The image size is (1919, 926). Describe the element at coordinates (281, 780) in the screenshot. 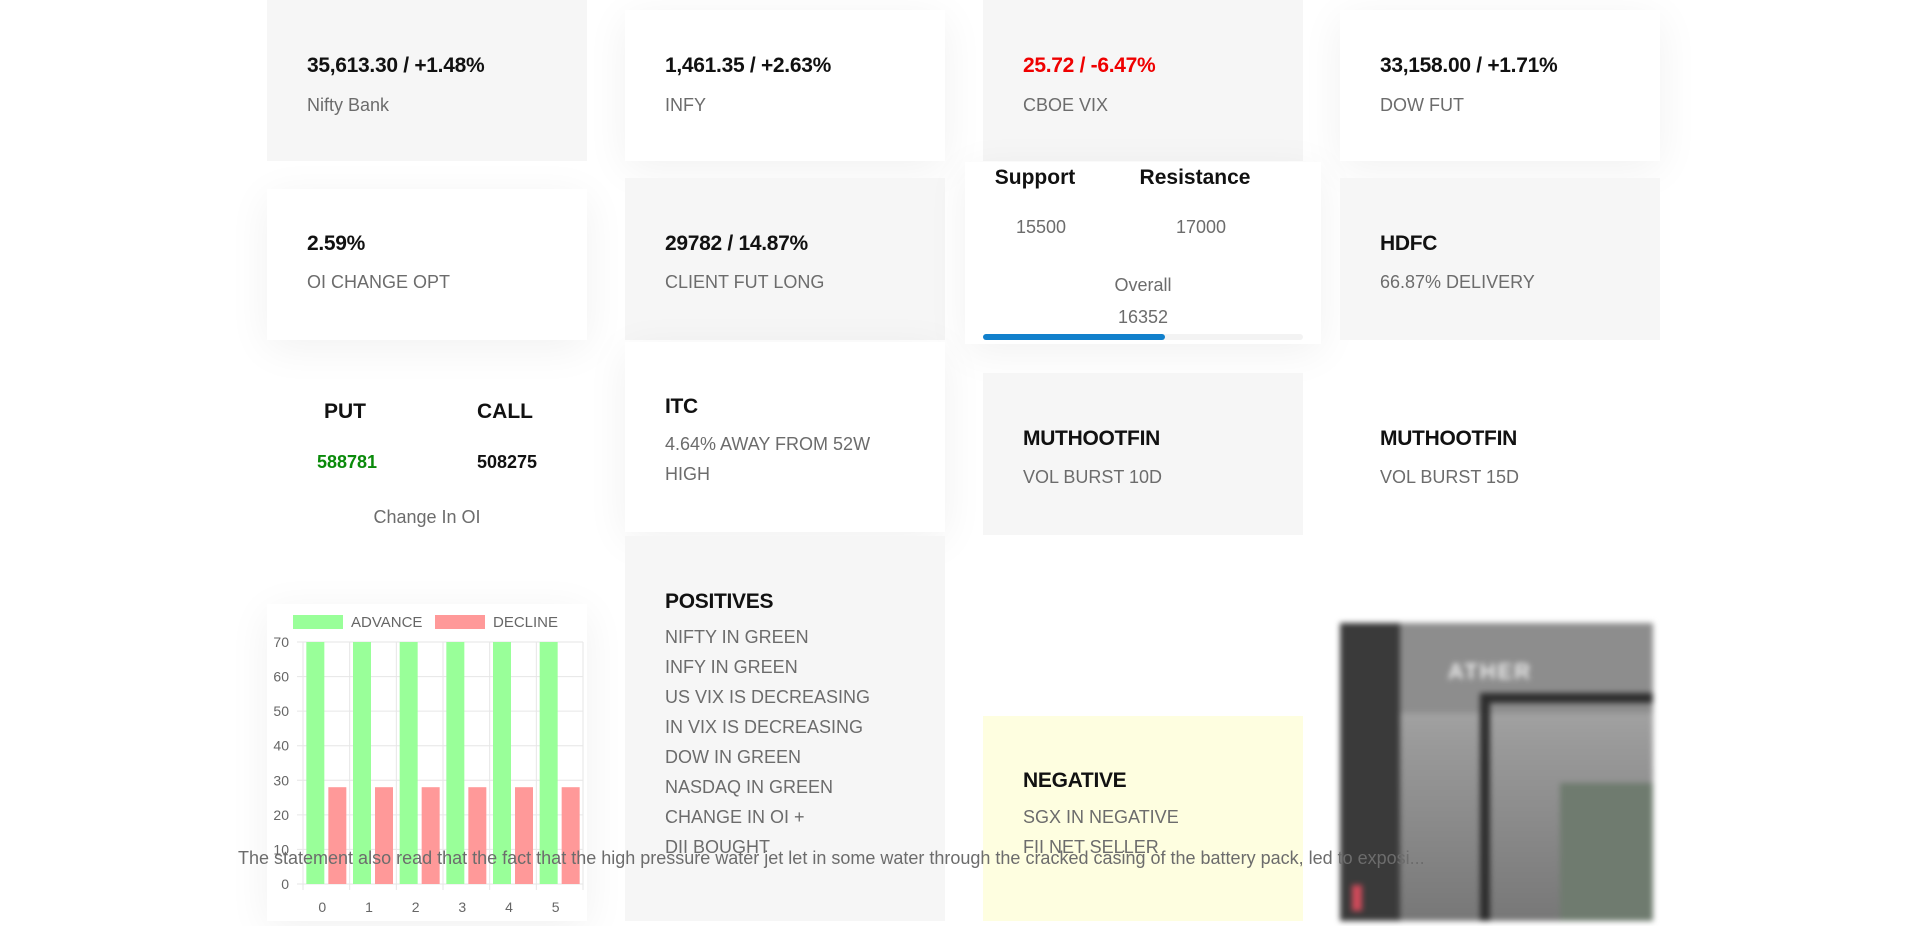

I see `y-tick-label: 30` at that location.